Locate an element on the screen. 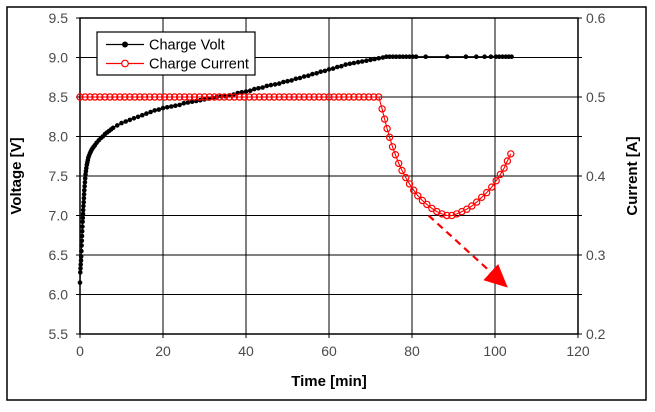 The width and height of the screenshot is (655, 412). legend: Charge Volt Charge Current is located at coordinates (176, 53).